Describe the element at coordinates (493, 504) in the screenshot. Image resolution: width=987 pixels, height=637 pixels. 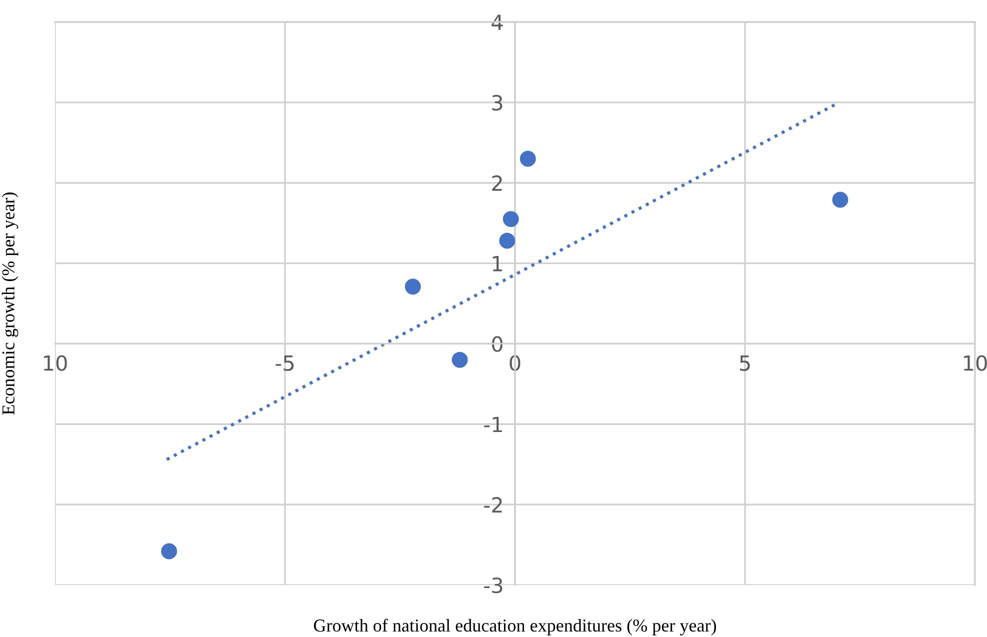
I see `y-tick-label: -2` at that location.